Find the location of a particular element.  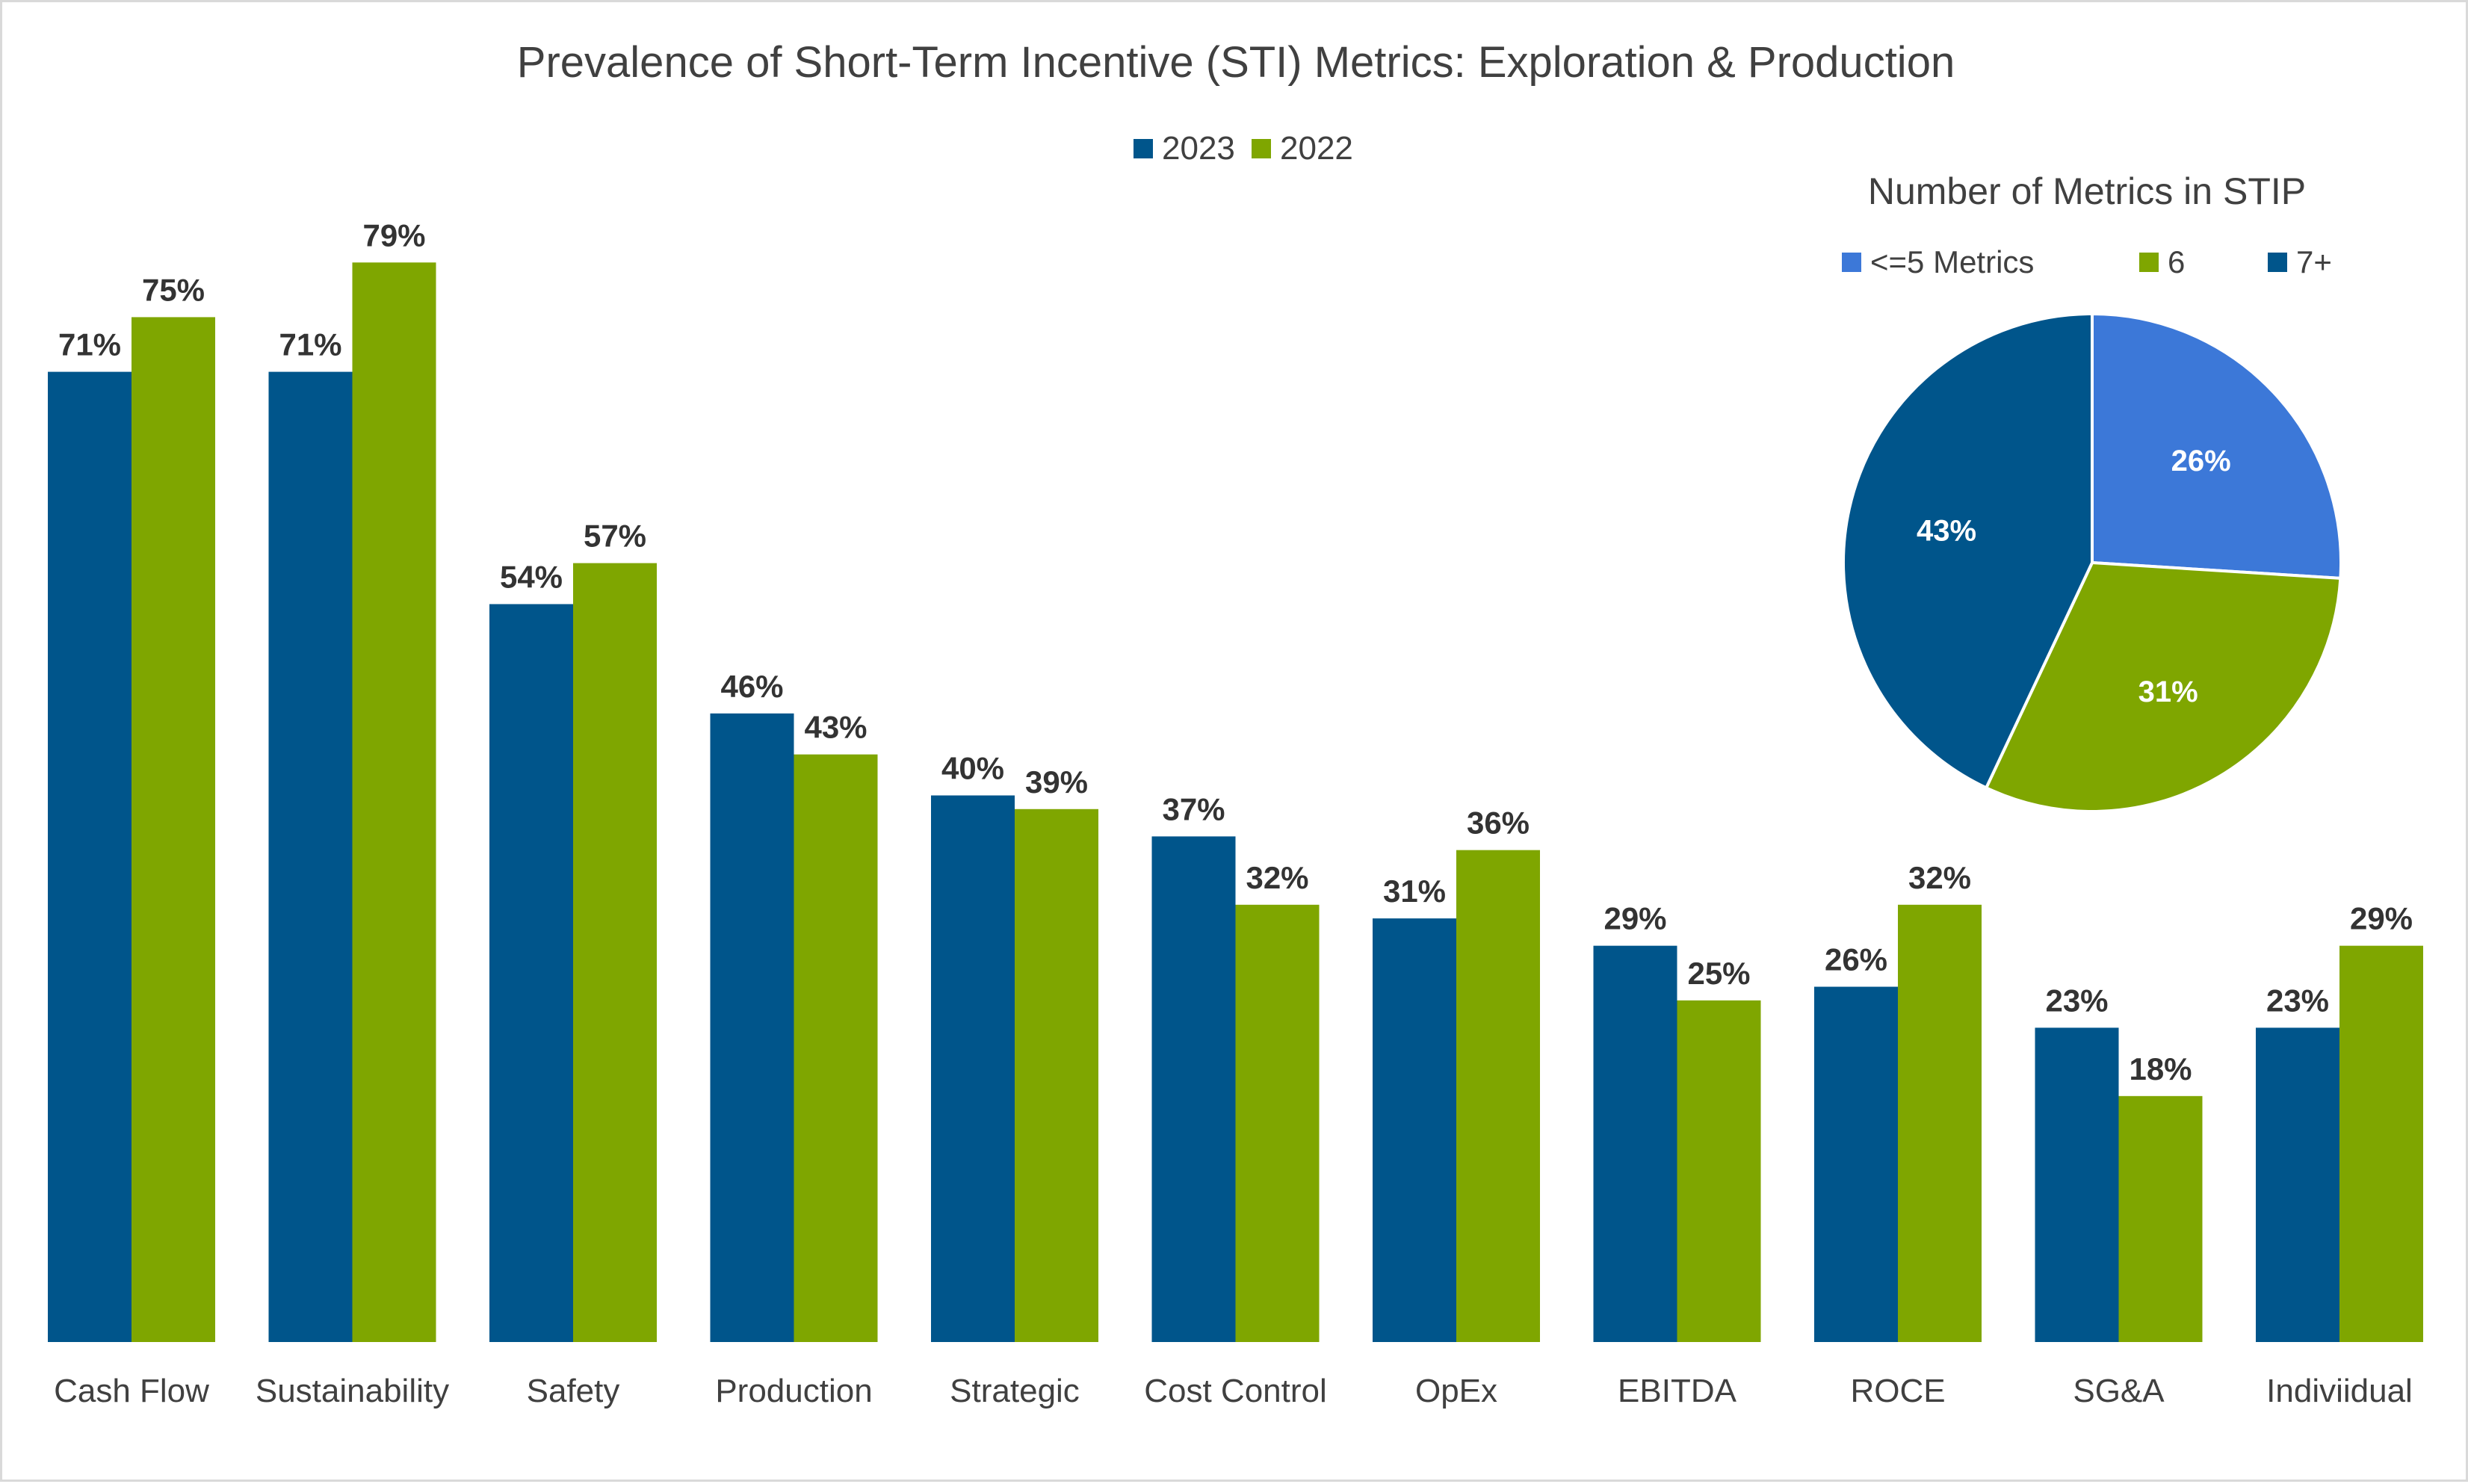

category-label-indiviidual: Indiviidual is located at coordinates (2339, 1391).